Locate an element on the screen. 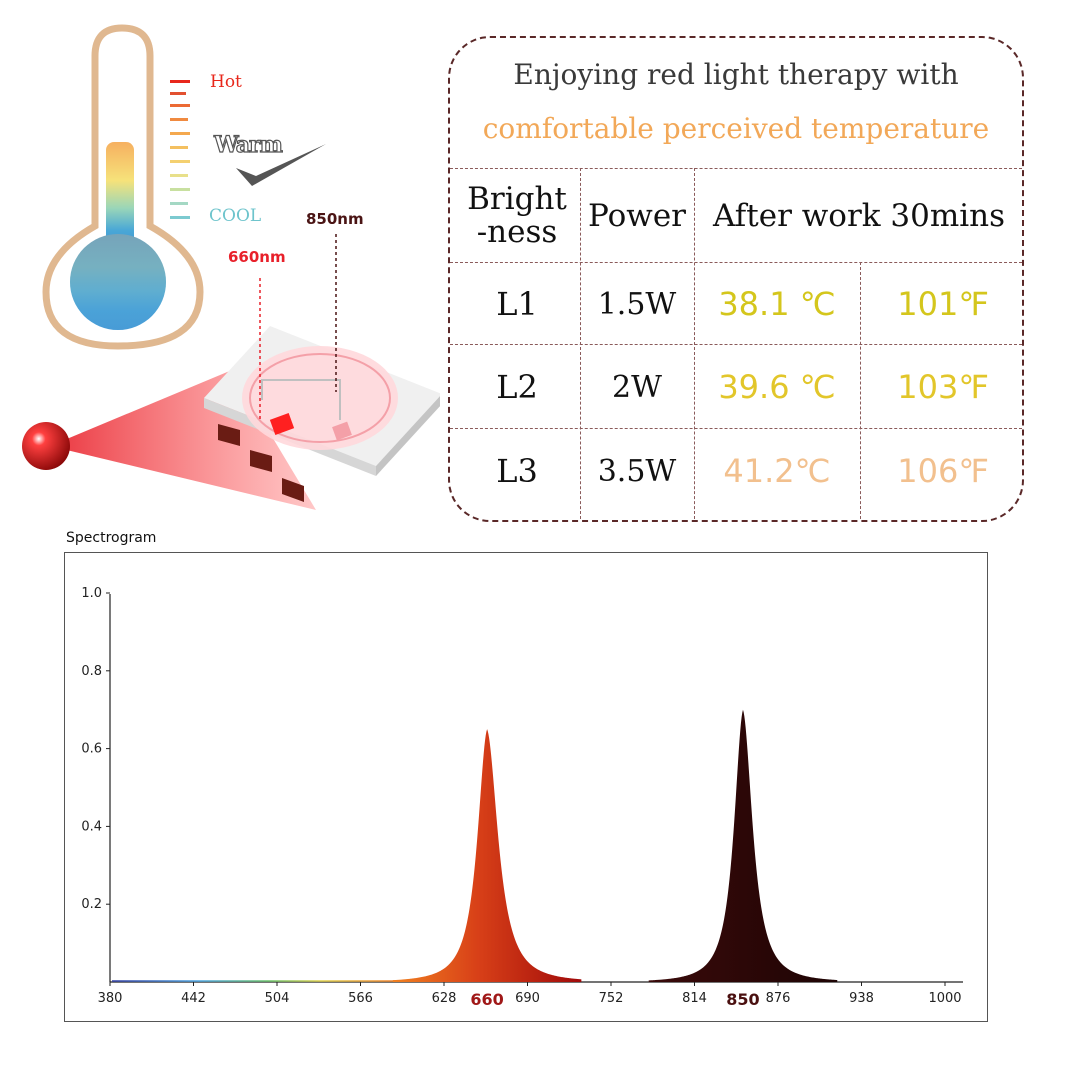  baseline-spectrum is located at coordinates (286, 981).